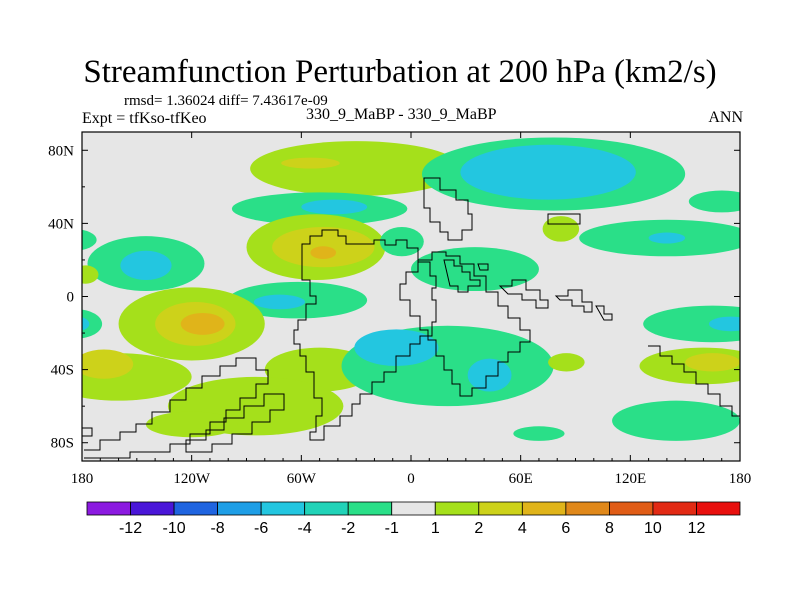 This screenshot has height=600, width=800. What do you see at coordinates (348, 528) in the screenshot?
I see `colorbar-label: -2` at bounding box center [348, 528].